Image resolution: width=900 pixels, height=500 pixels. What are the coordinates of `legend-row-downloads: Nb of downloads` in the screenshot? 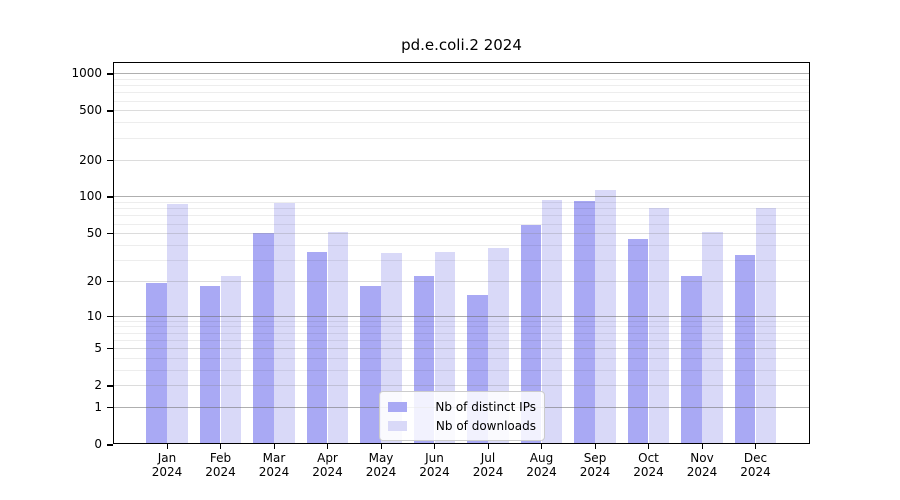 It's located at (462, 425).